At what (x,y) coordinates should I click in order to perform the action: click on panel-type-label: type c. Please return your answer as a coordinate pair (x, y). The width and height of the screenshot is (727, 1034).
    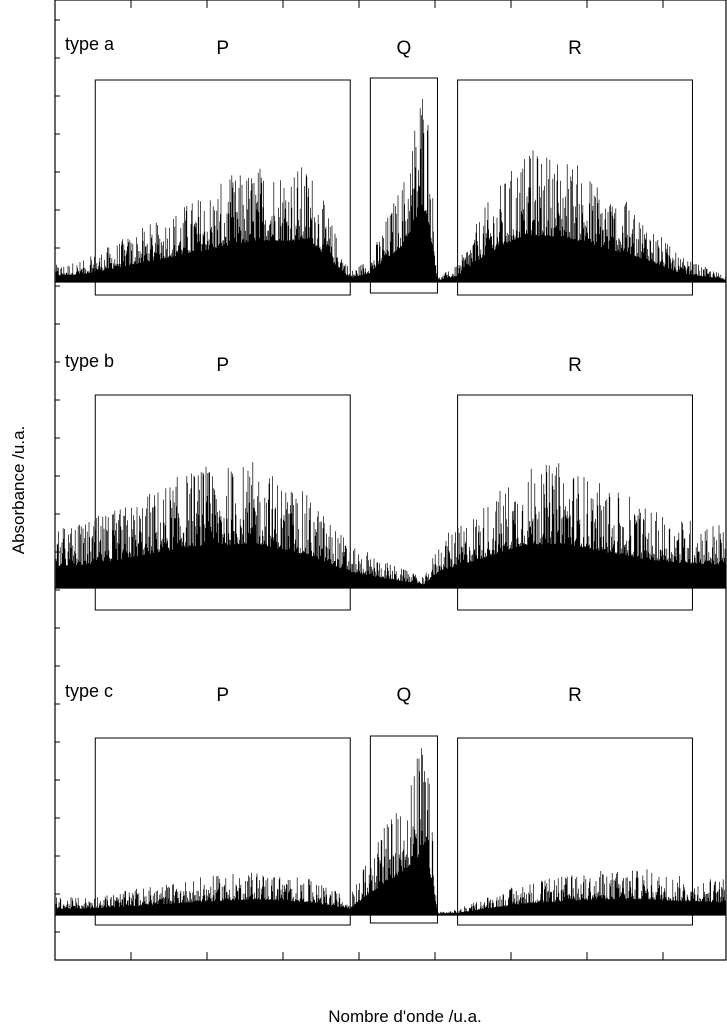
    Looking at the image, I should click on (89, 691).